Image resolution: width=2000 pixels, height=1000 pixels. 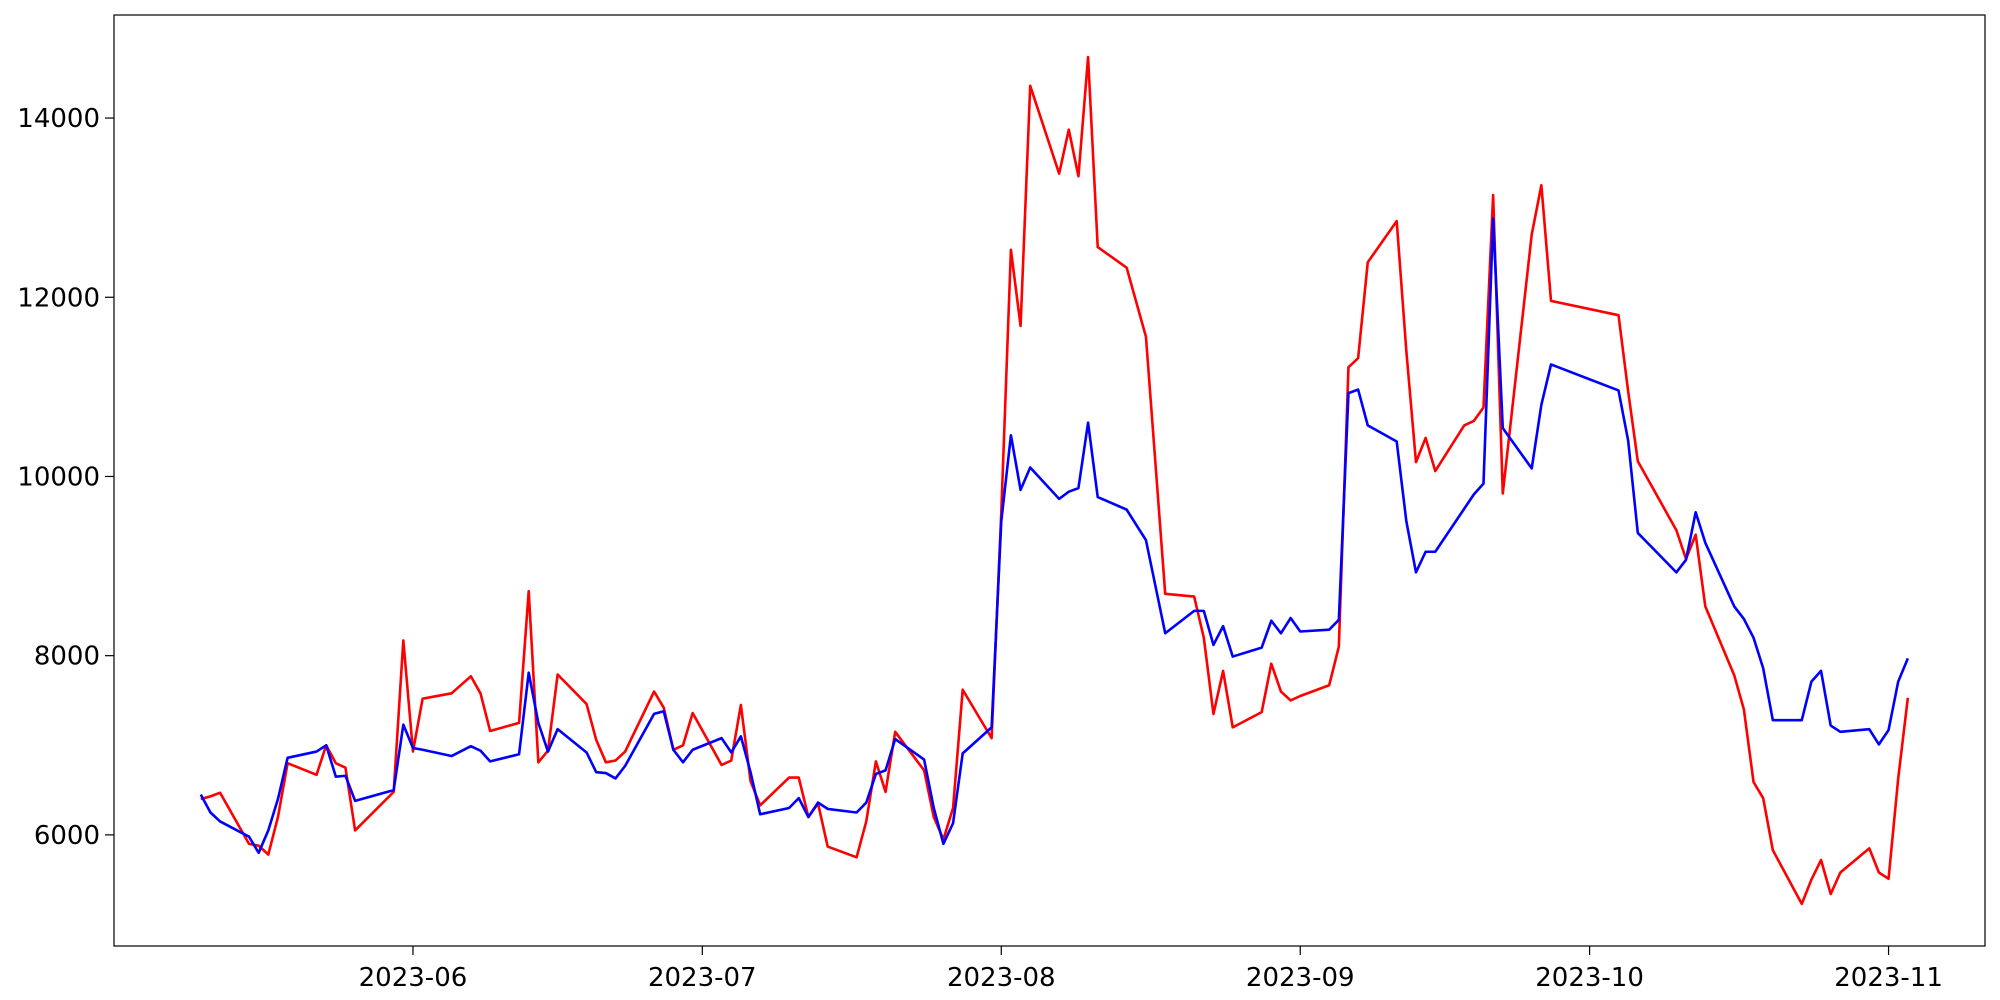 What do you see at coordinates (1001, 978) in the screenshot?
I see `x-tick-label: 2023-08` at bounding box center [1001, 978].